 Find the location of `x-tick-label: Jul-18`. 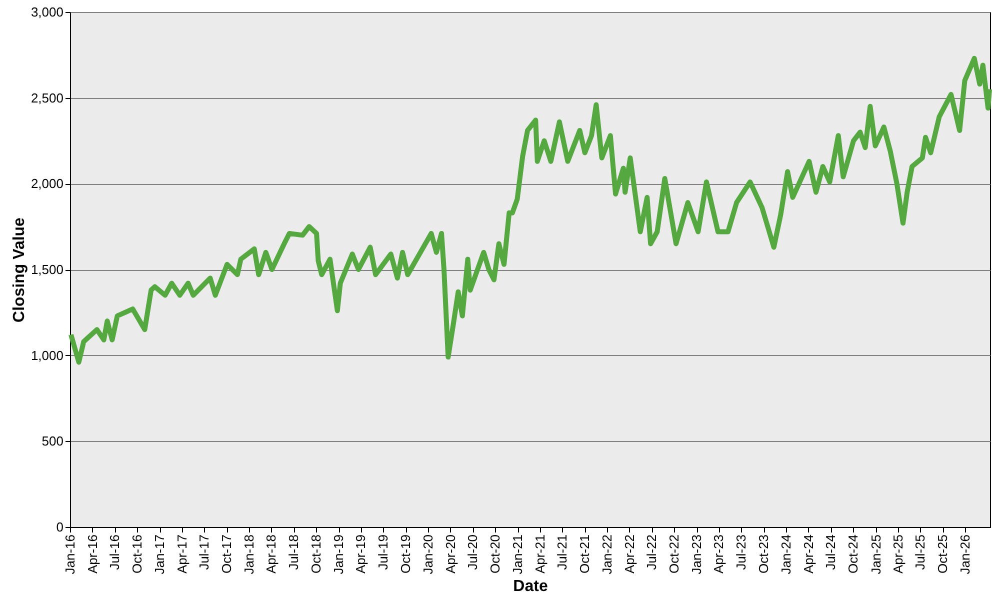

x-tick-label: Jul-18 is located at coordinates (294, 552).